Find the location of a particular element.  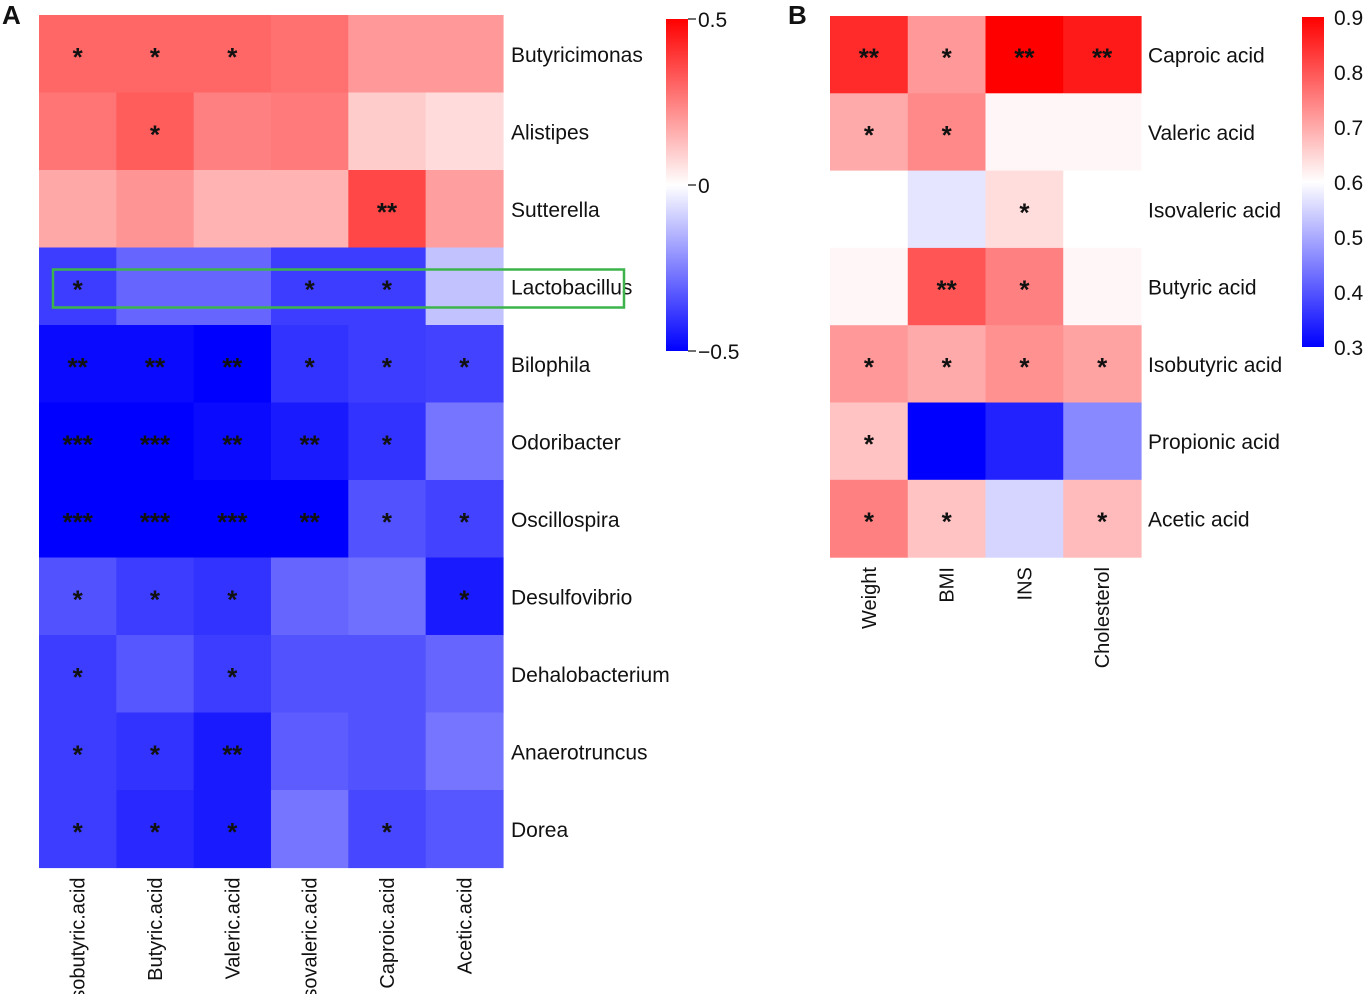

cell-lactobacillus-valeric-acid is located at coordinates (232, 286).